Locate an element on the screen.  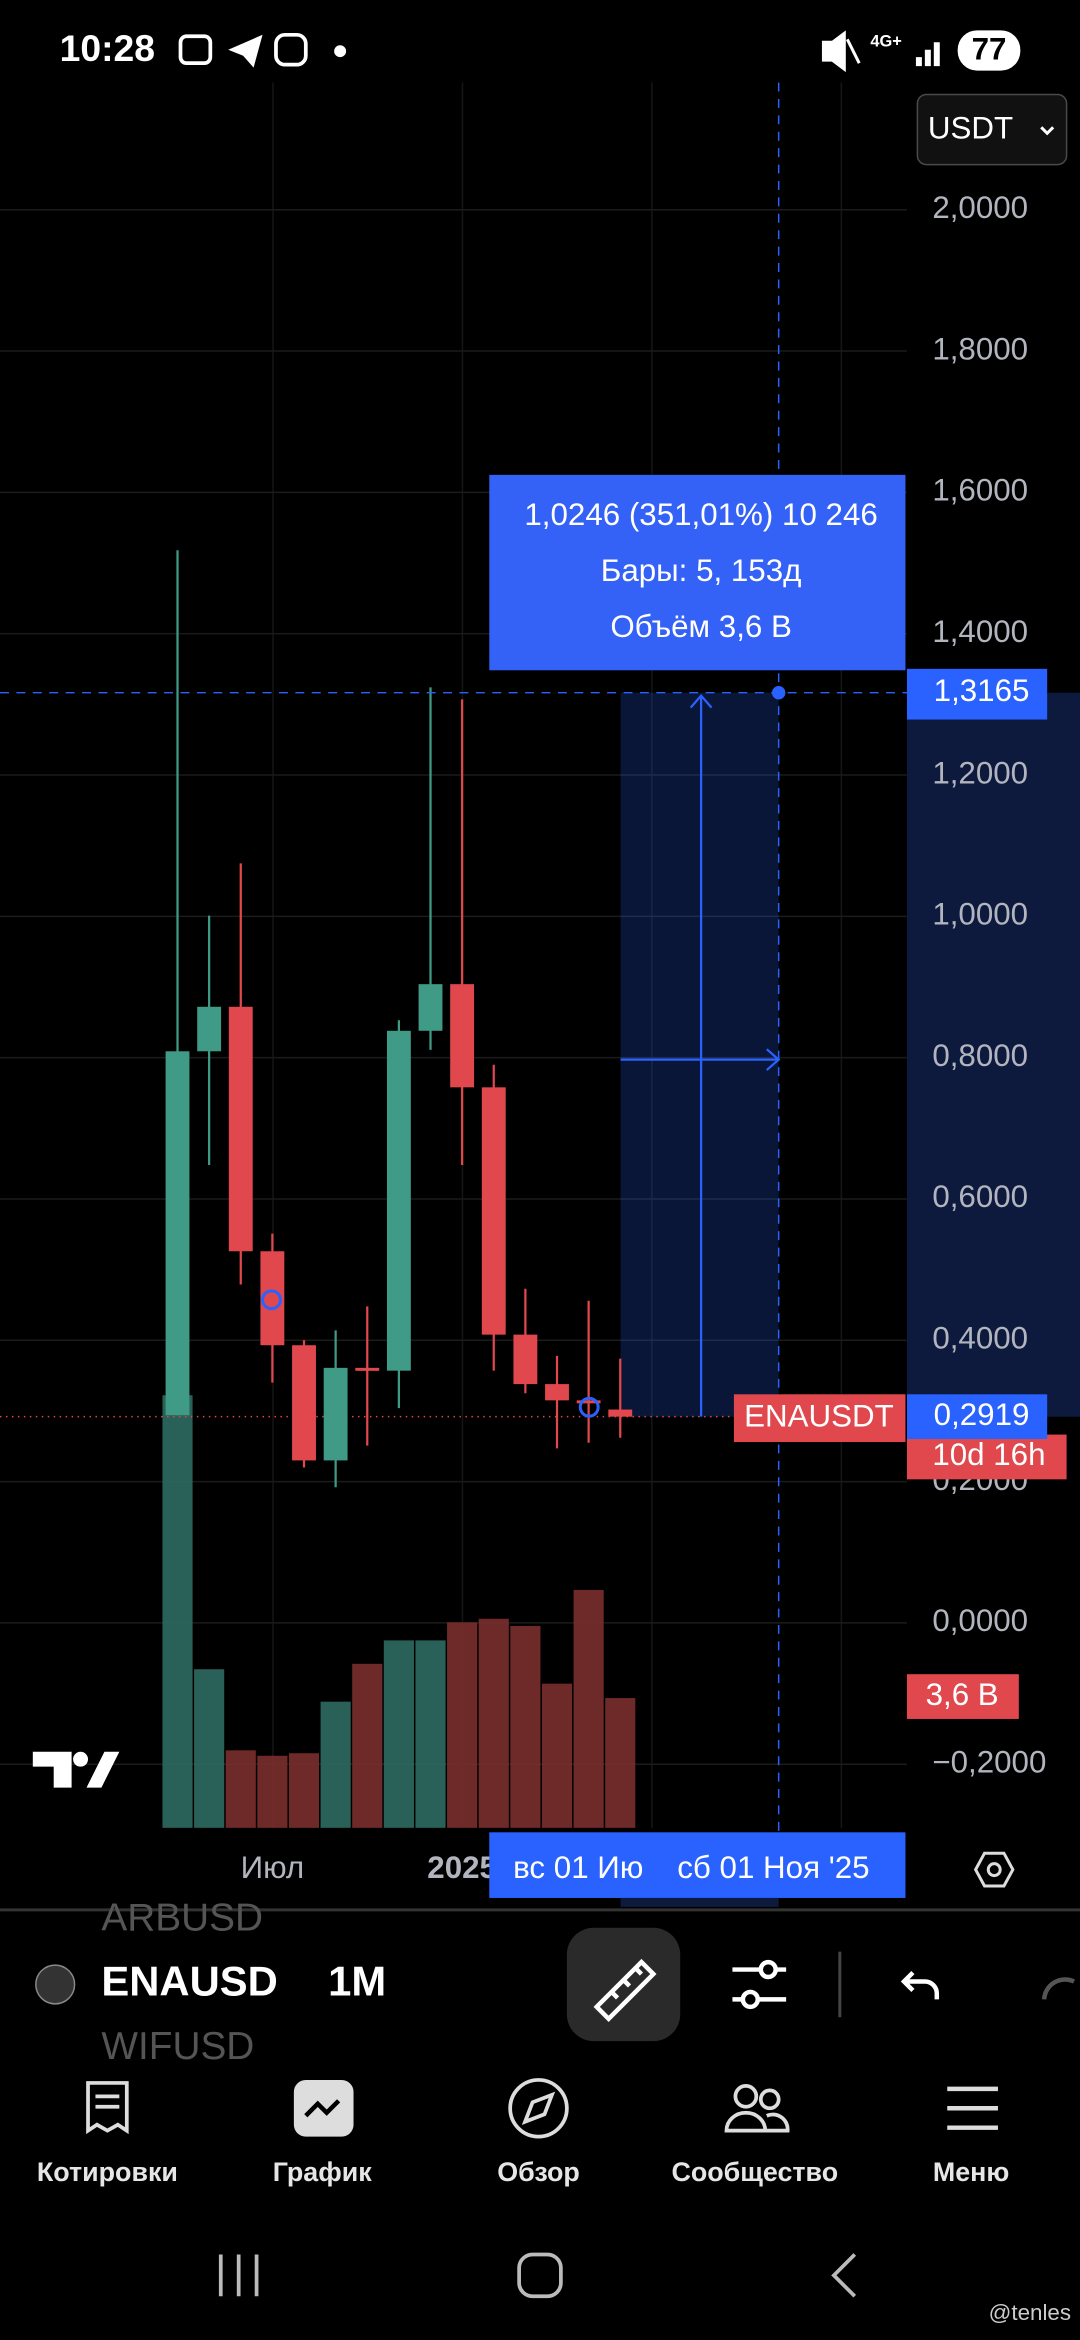
symbol-label: ENAUSDT is located at coordinates (819, 1415).